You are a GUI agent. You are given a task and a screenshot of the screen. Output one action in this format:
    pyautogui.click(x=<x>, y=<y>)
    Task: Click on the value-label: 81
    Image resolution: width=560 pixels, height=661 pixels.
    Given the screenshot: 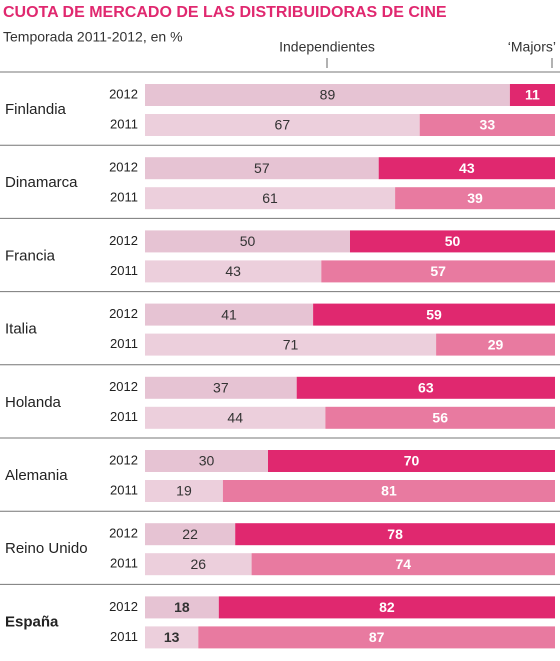 What is the action you would take?
    pyautogui.click(x=389, y=491)
    